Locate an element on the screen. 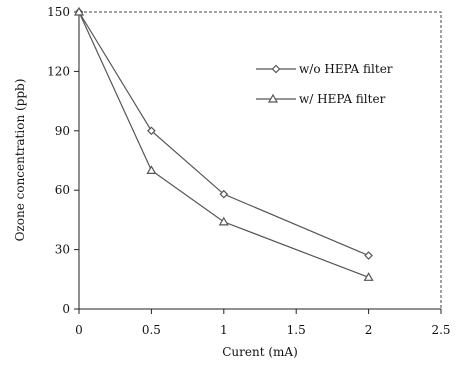 The width and height of the screenshot is (461, 371). legend: w/o HEPA filter w/ HEPA filter is located at coordinates (324, 84).